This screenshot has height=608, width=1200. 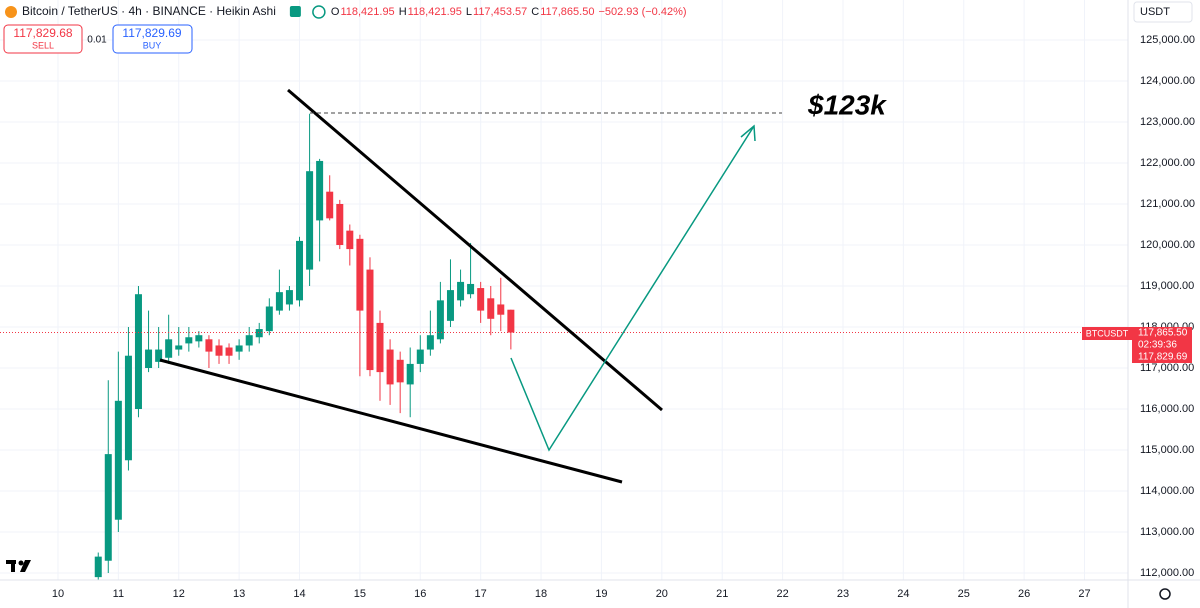 I want to click on status-icon, so click(x=295, y=11).